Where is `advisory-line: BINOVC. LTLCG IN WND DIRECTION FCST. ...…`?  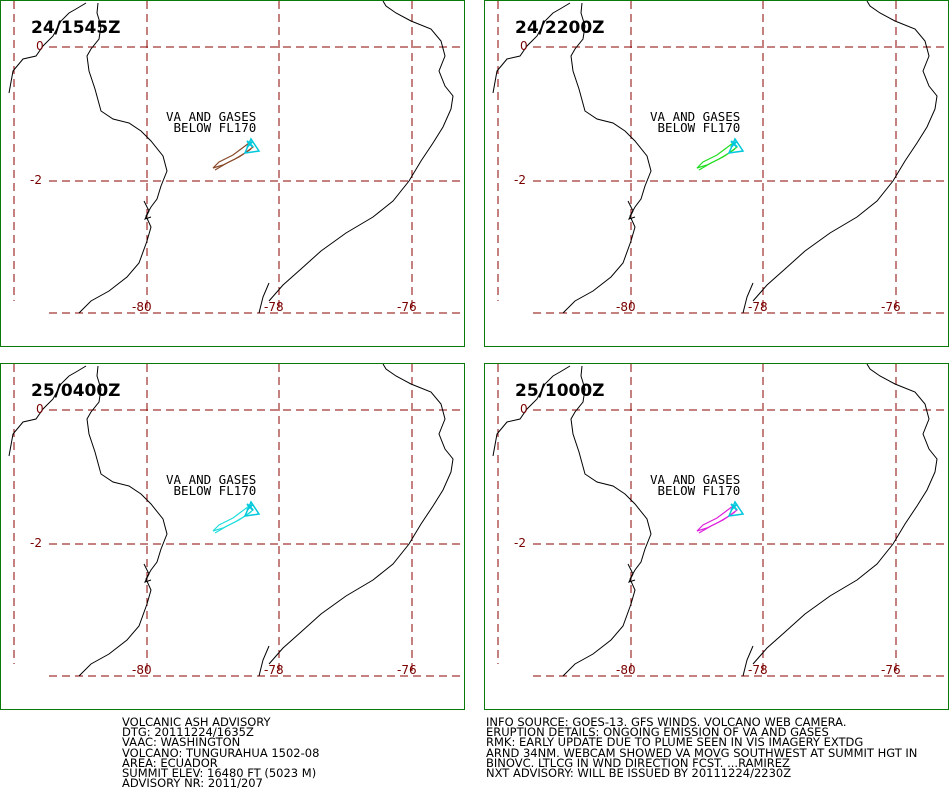 advisory-line: BINOVC. LTLCG IN WND DIRECTION FCST. ...… is located at coordinates (638, 762).